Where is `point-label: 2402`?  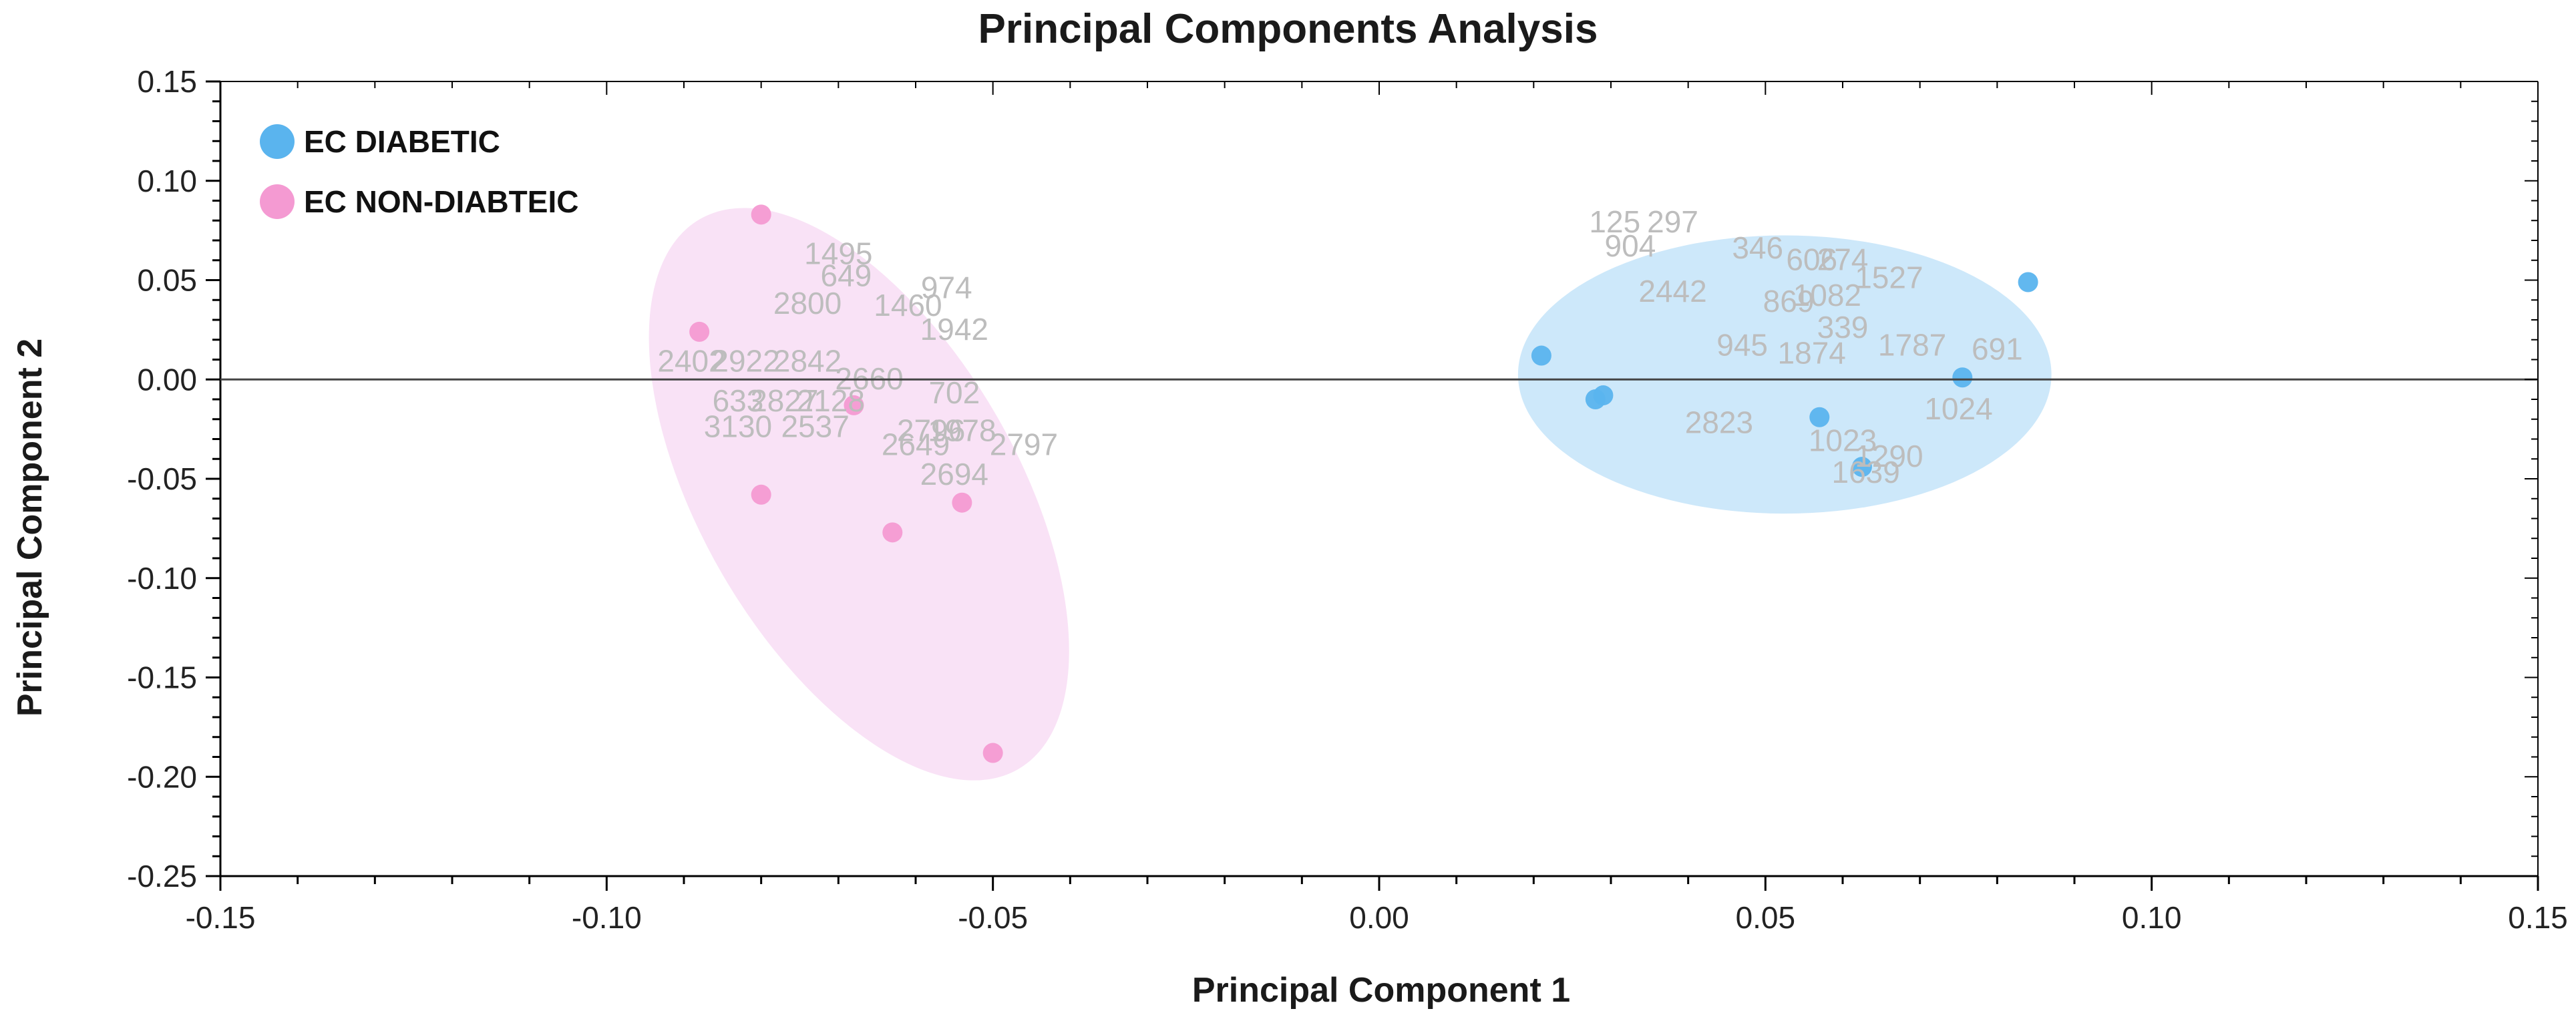
point-label: 2402 is located at coordinates (691, 360).